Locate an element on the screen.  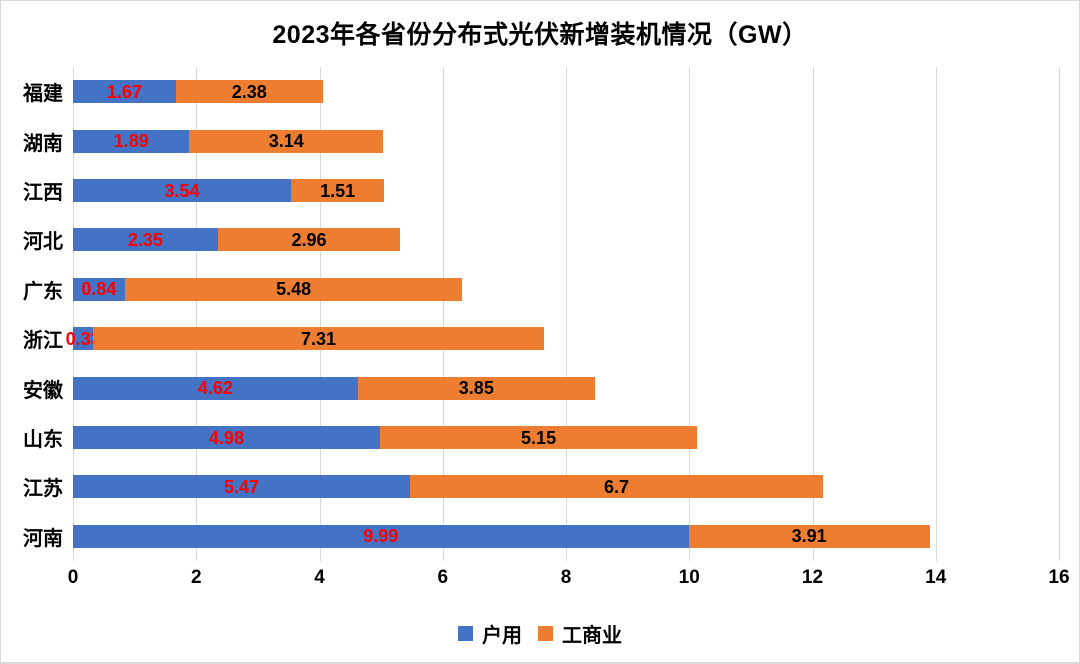
bar-segment-commercial-industrial: 2.96 is located at coordinates (309, 240).